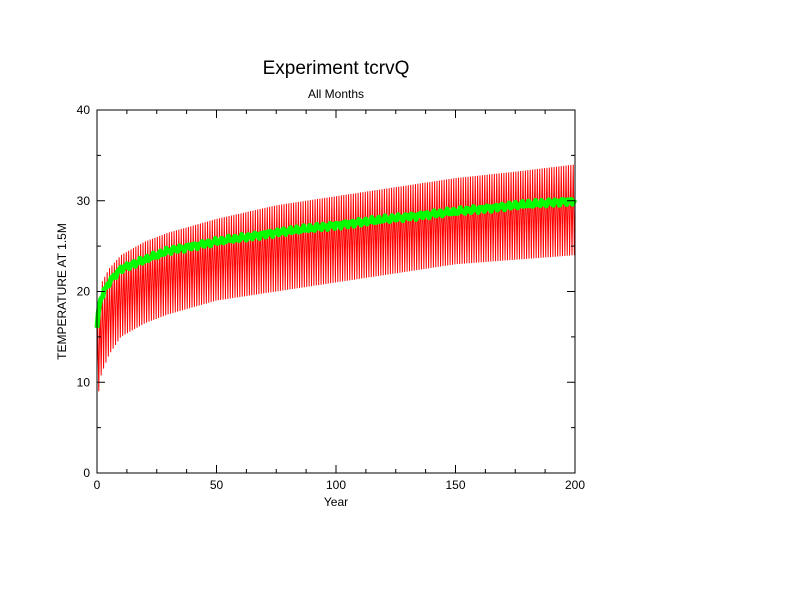 The image size is (800, 600). Describe the element at coordinates (62, 291) in the screenshot. I see `y-axis-label: TEMPERATURE AT 1.5M` at that location.